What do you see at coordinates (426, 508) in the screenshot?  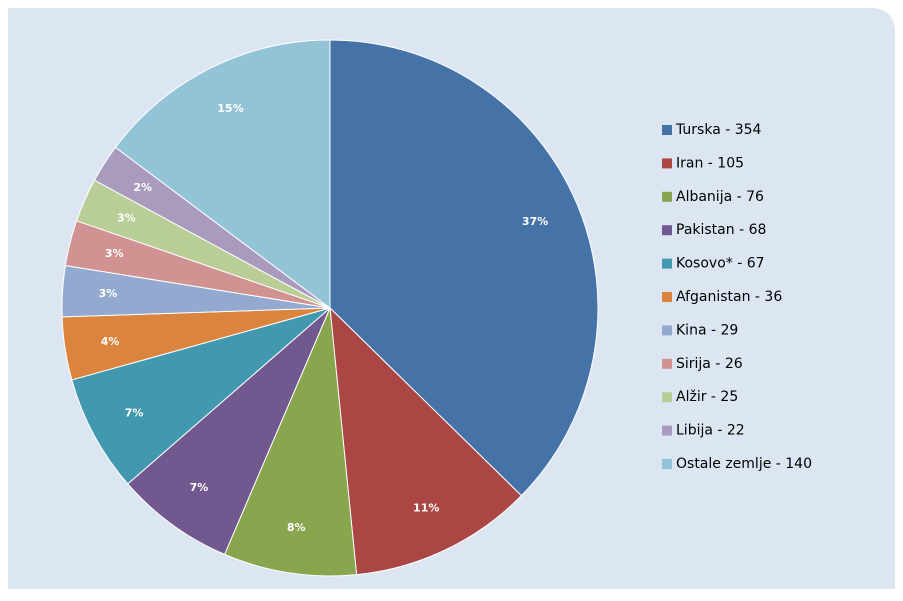 I see `slice-label: 11%` at bounding box center [426, 508].